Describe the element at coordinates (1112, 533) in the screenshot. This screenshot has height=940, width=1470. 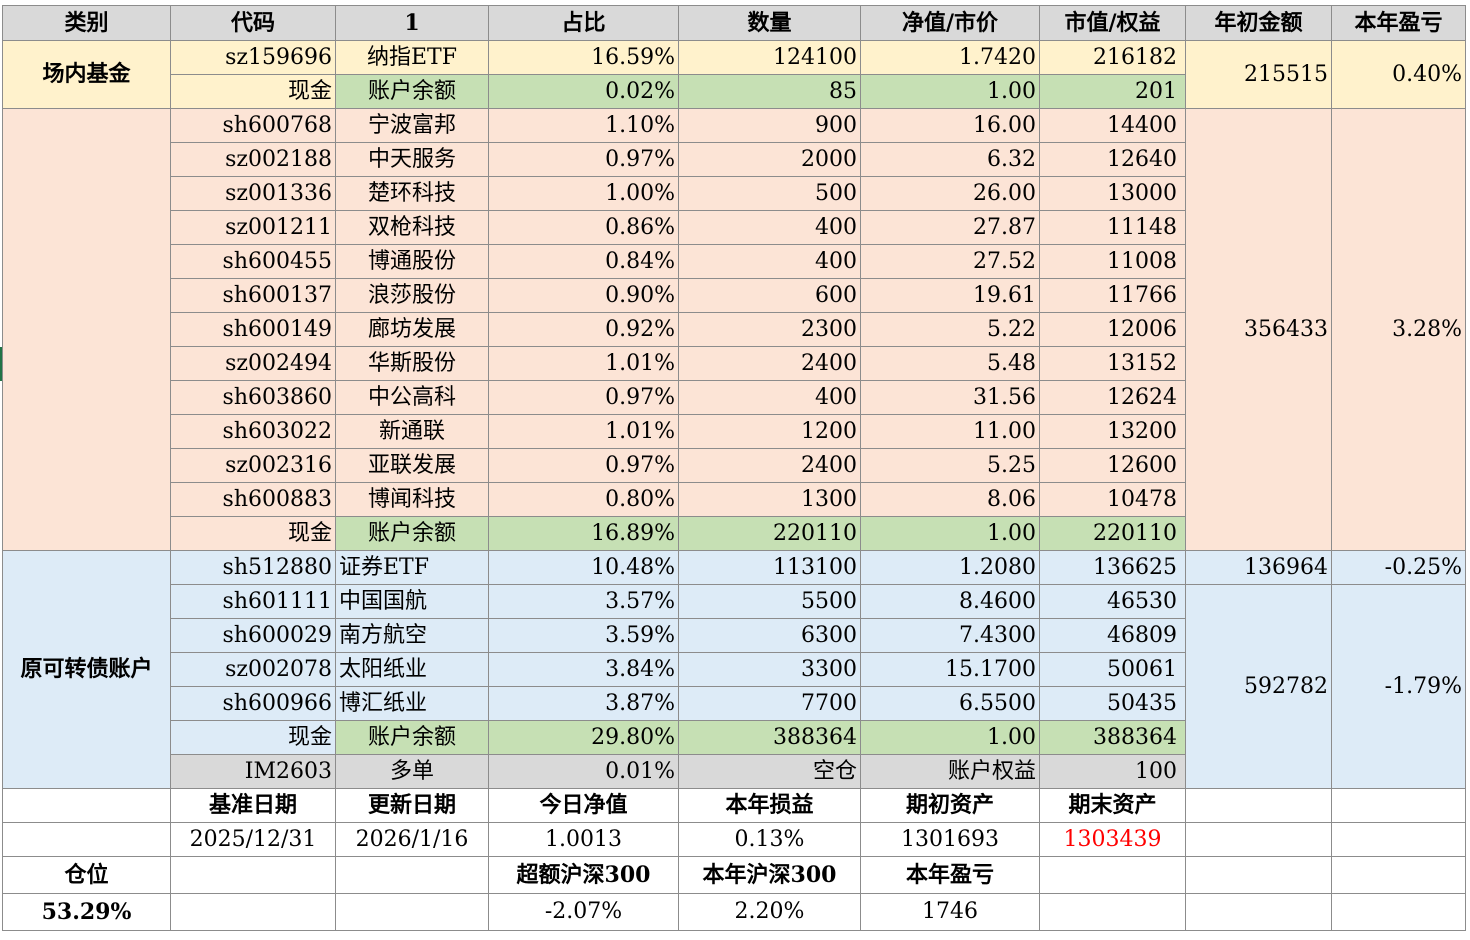
I see `cell-value: 220110` at that location.